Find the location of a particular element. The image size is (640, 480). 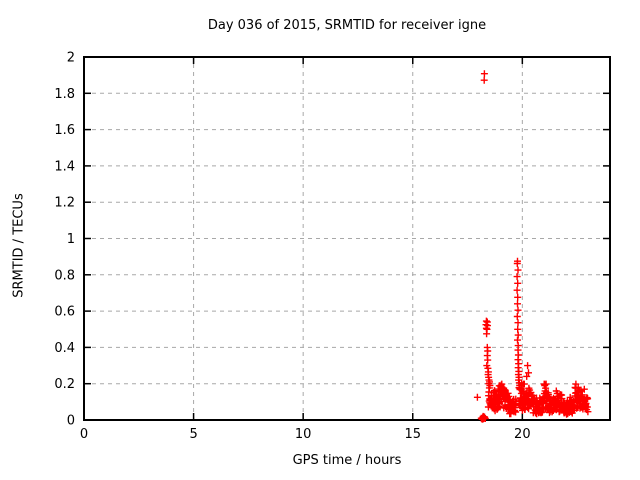

y-tick-label: 0.6 is located at coordinates (64, 312).